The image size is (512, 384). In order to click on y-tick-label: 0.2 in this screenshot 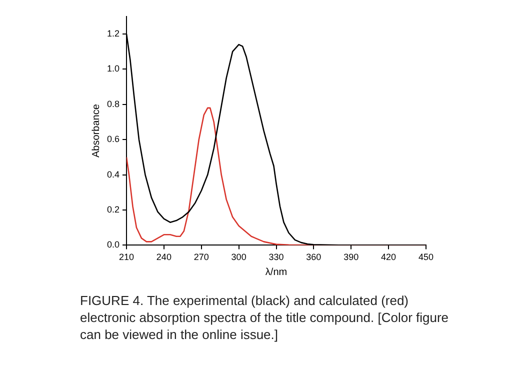, I will do `click(113, 209)`.